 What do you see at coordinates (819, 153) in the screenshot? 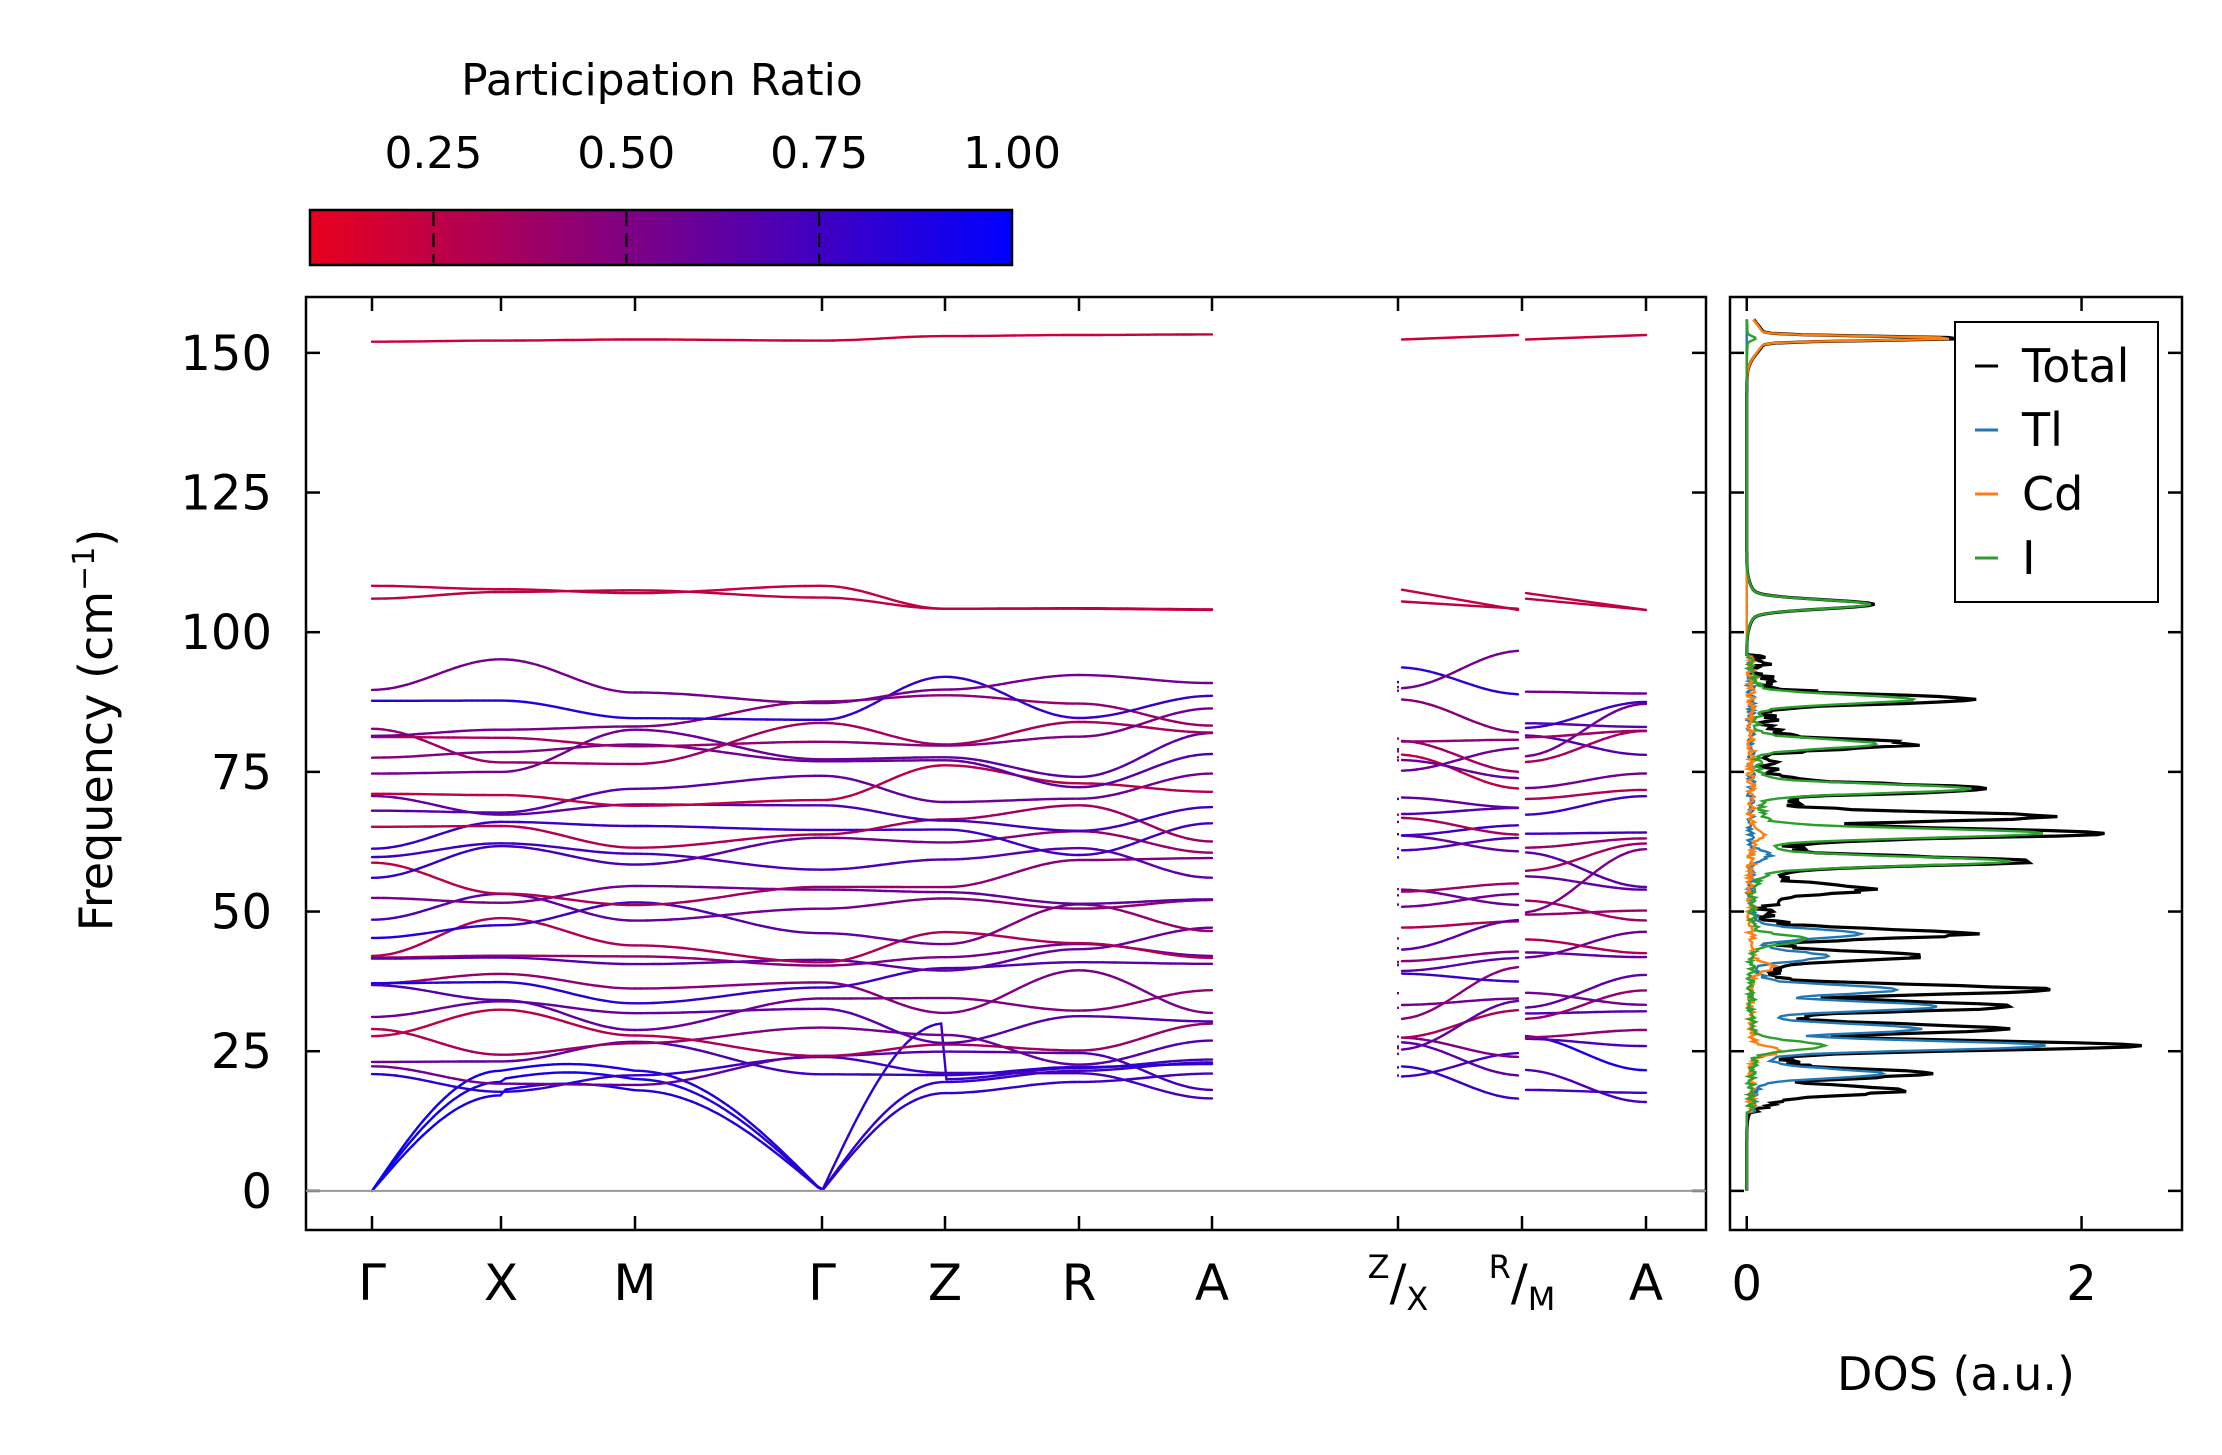
I see `colorbar-tick-label: 0.75` at bounding box center [819, 153].